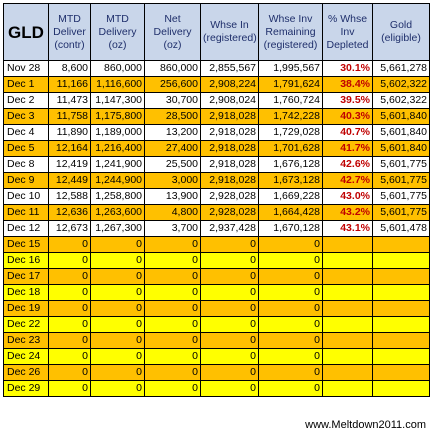 Image resolution: width=432 pixels, height=435 pixels. Describe the element at coordinates (26, 196) in the screenshot. I see `cell-date: Dec 10` at that location.